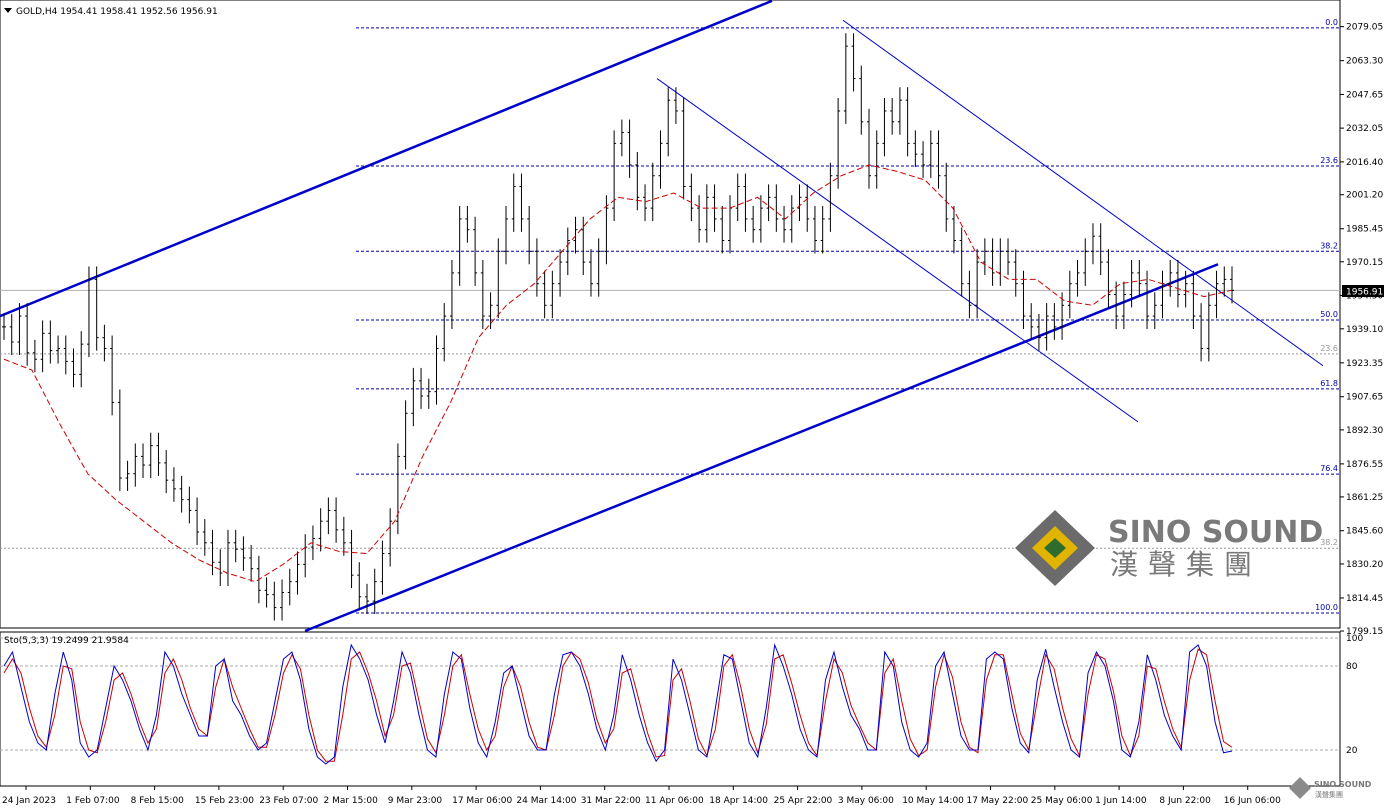 This screenshot has height=810, width=1384. Describe the element at coordinates (1364, 565) in the screenshot. I see `price-axis-label: 1830.20` at that location.